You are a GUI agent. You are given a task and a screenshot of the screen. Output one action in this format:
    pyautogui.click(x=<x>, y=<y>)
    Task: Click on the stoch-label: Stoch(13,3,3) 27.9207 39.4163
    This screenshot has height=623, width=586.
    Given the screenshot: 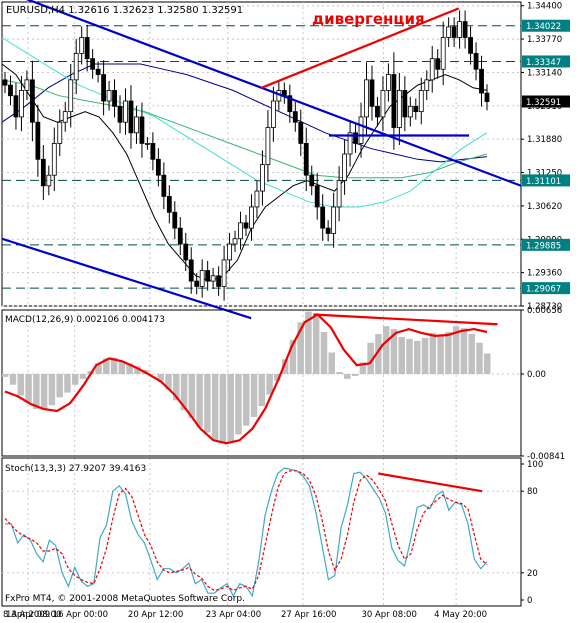 What is the action you would take?
    pyautogui.click(x=75, y=469)
    